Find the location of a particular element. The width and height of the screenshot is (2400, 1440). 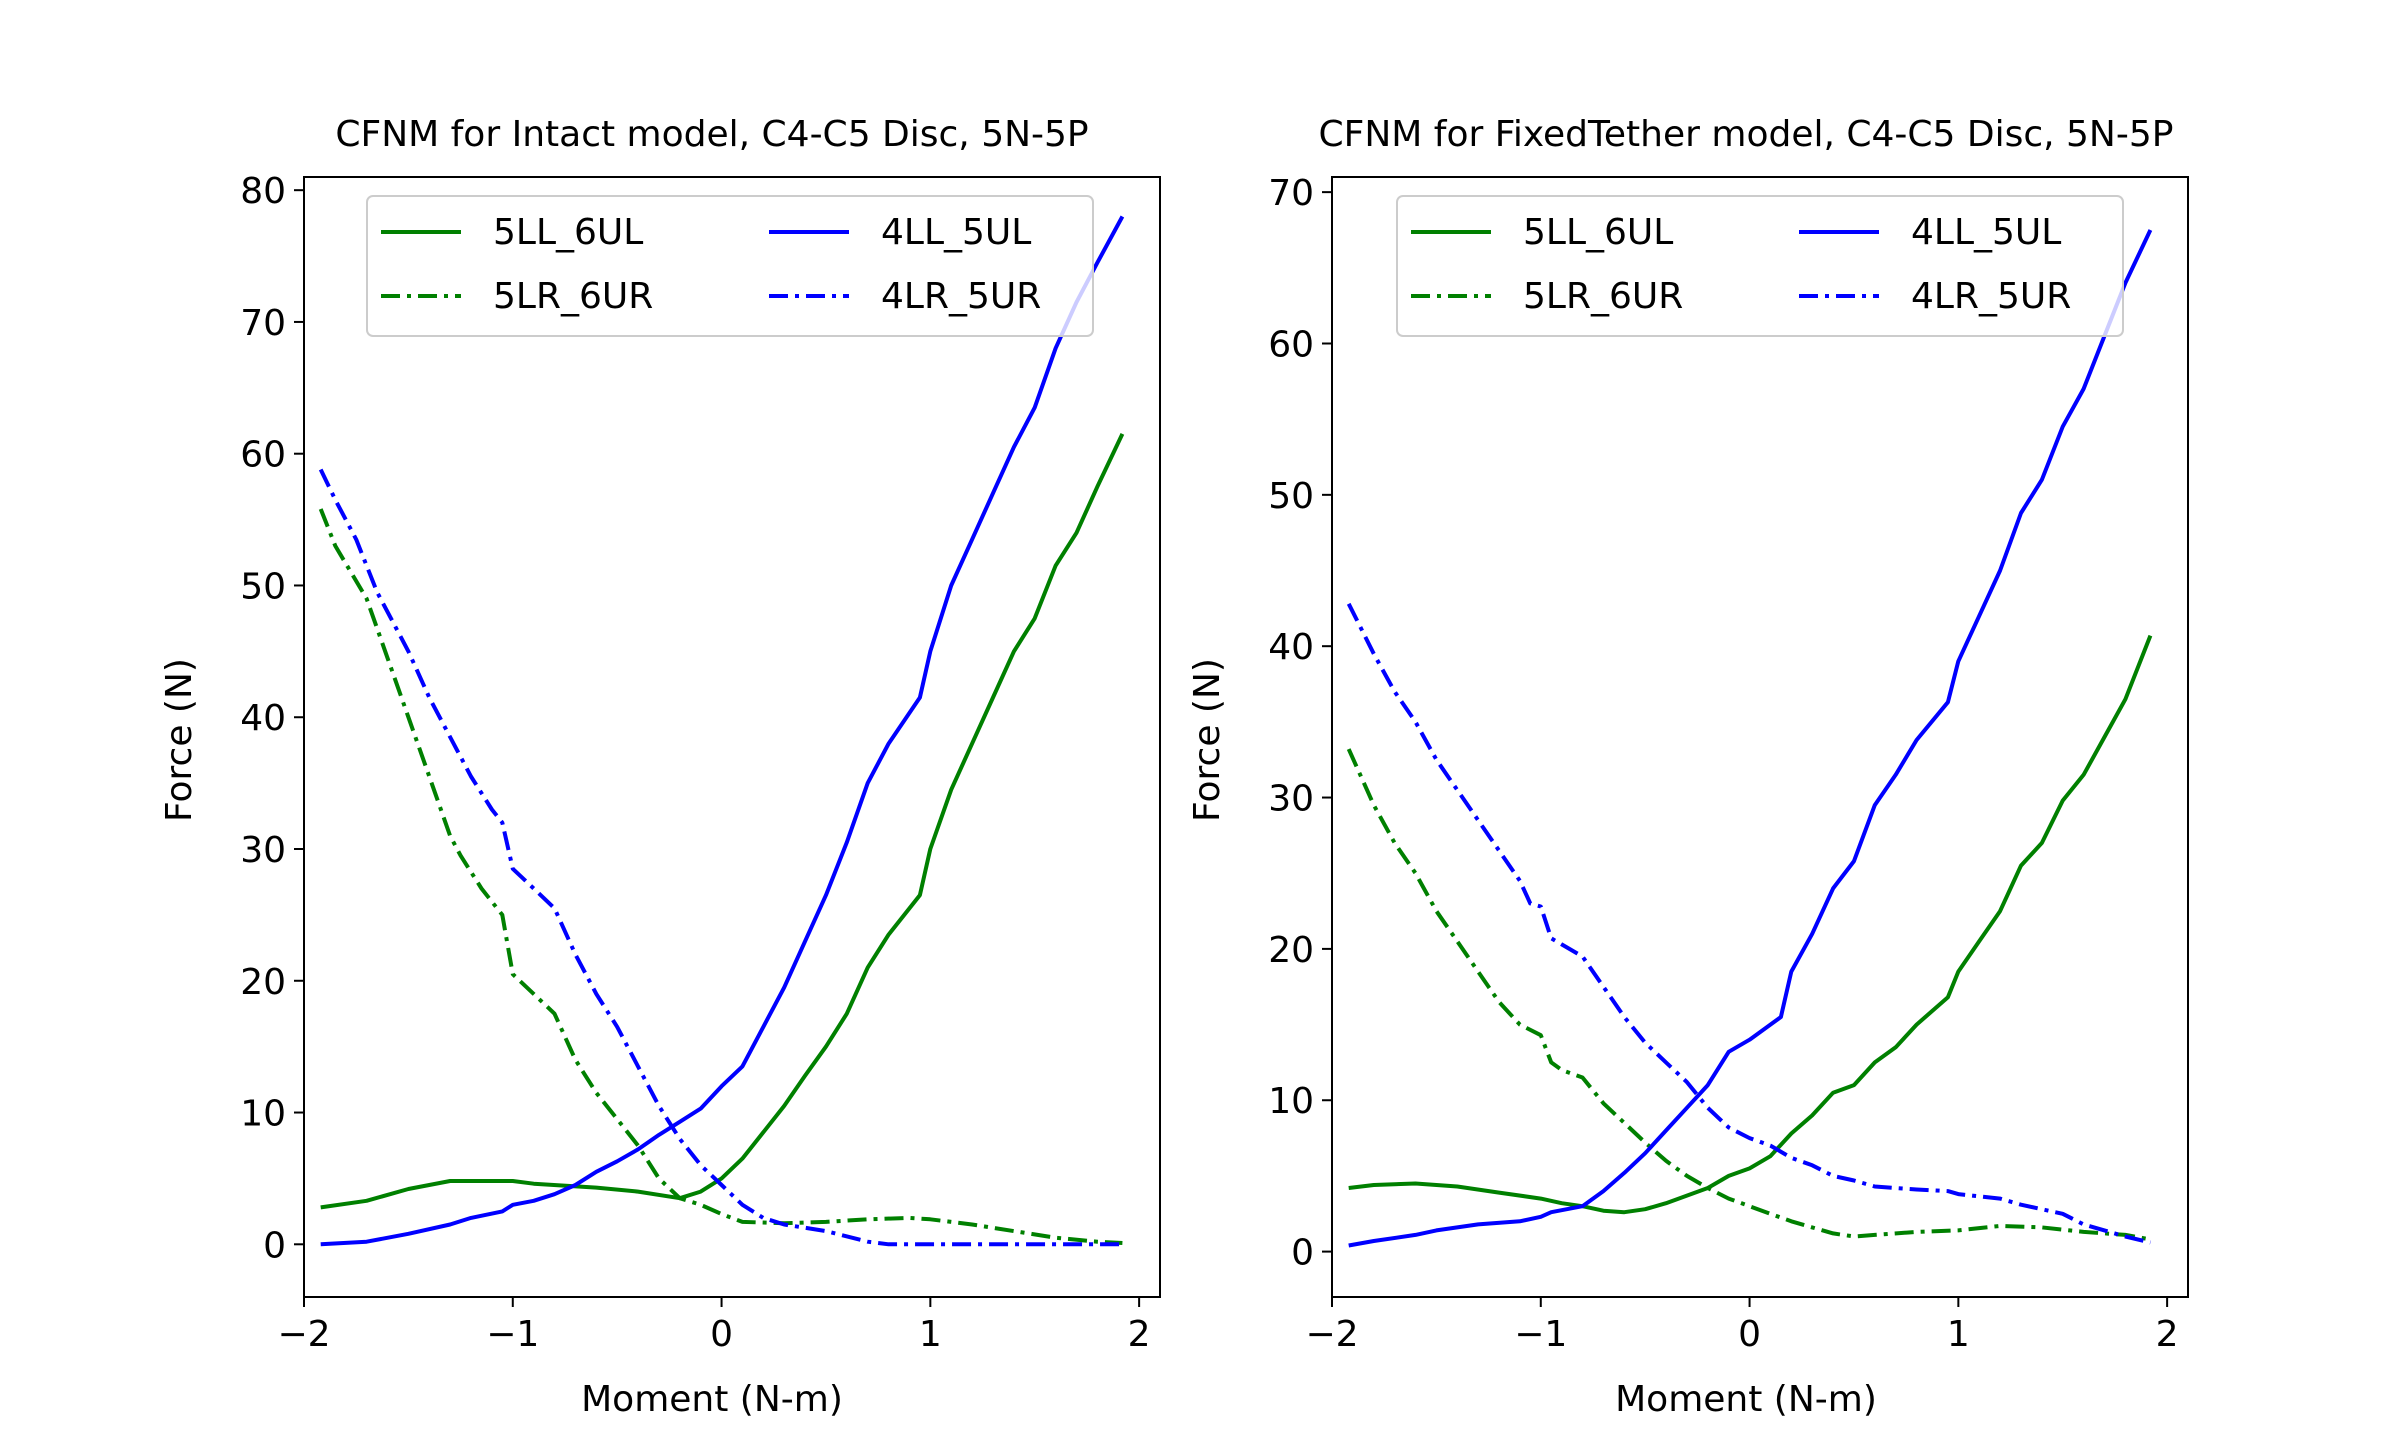

y-tick-label: 80 is located at coordinates (263, 191).